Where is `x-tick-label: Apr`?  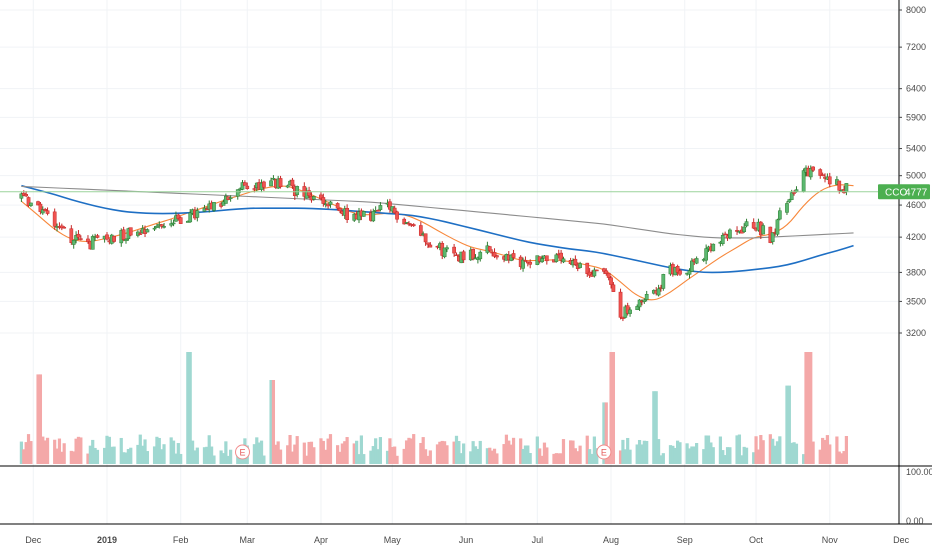
x-tick-label: Apr is located at coordinates (321, 540).